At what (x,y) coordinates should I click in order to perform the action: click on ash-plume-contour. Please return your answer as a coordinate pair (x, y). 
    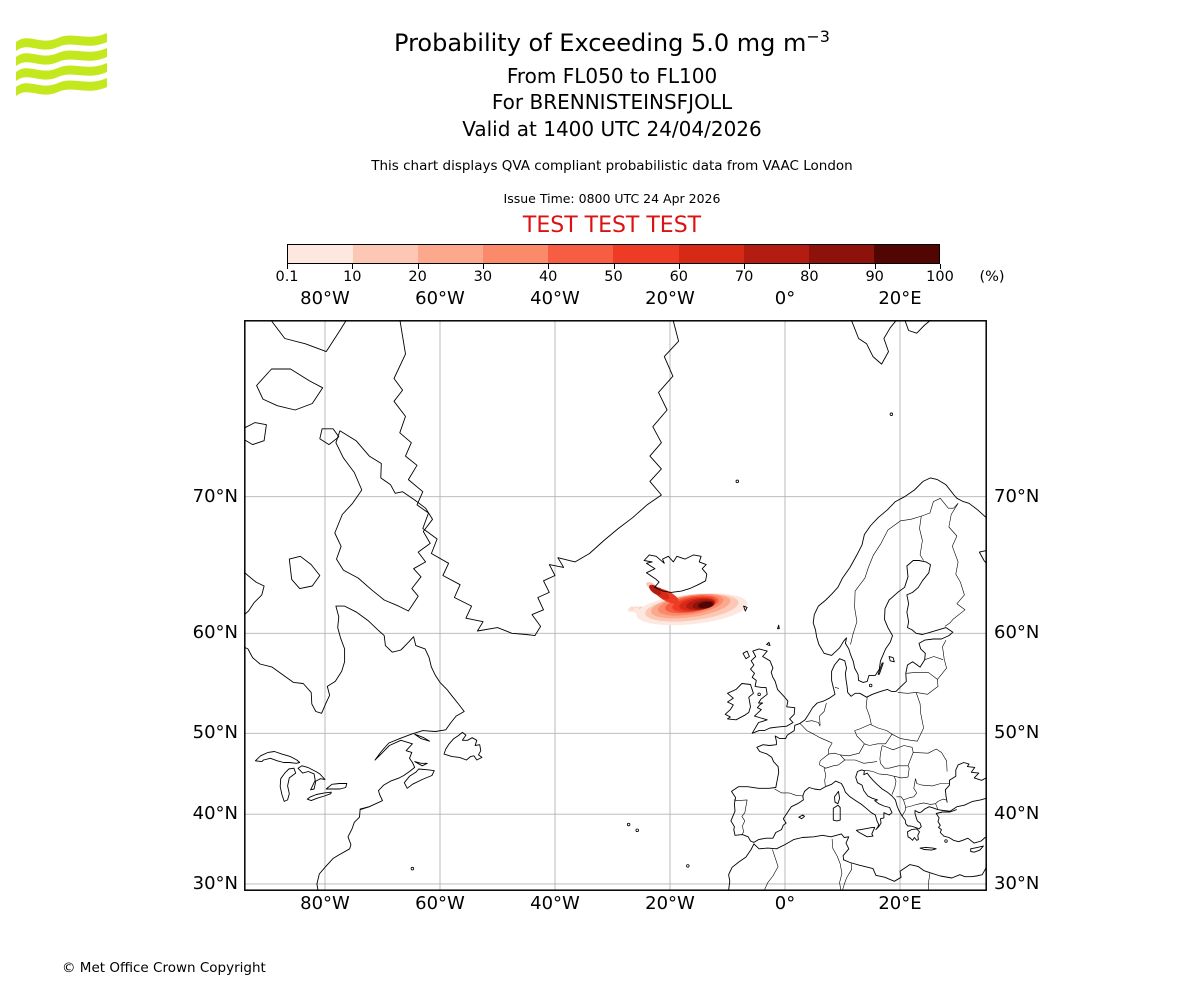
    Looking at the image, I should click on (655, 589).